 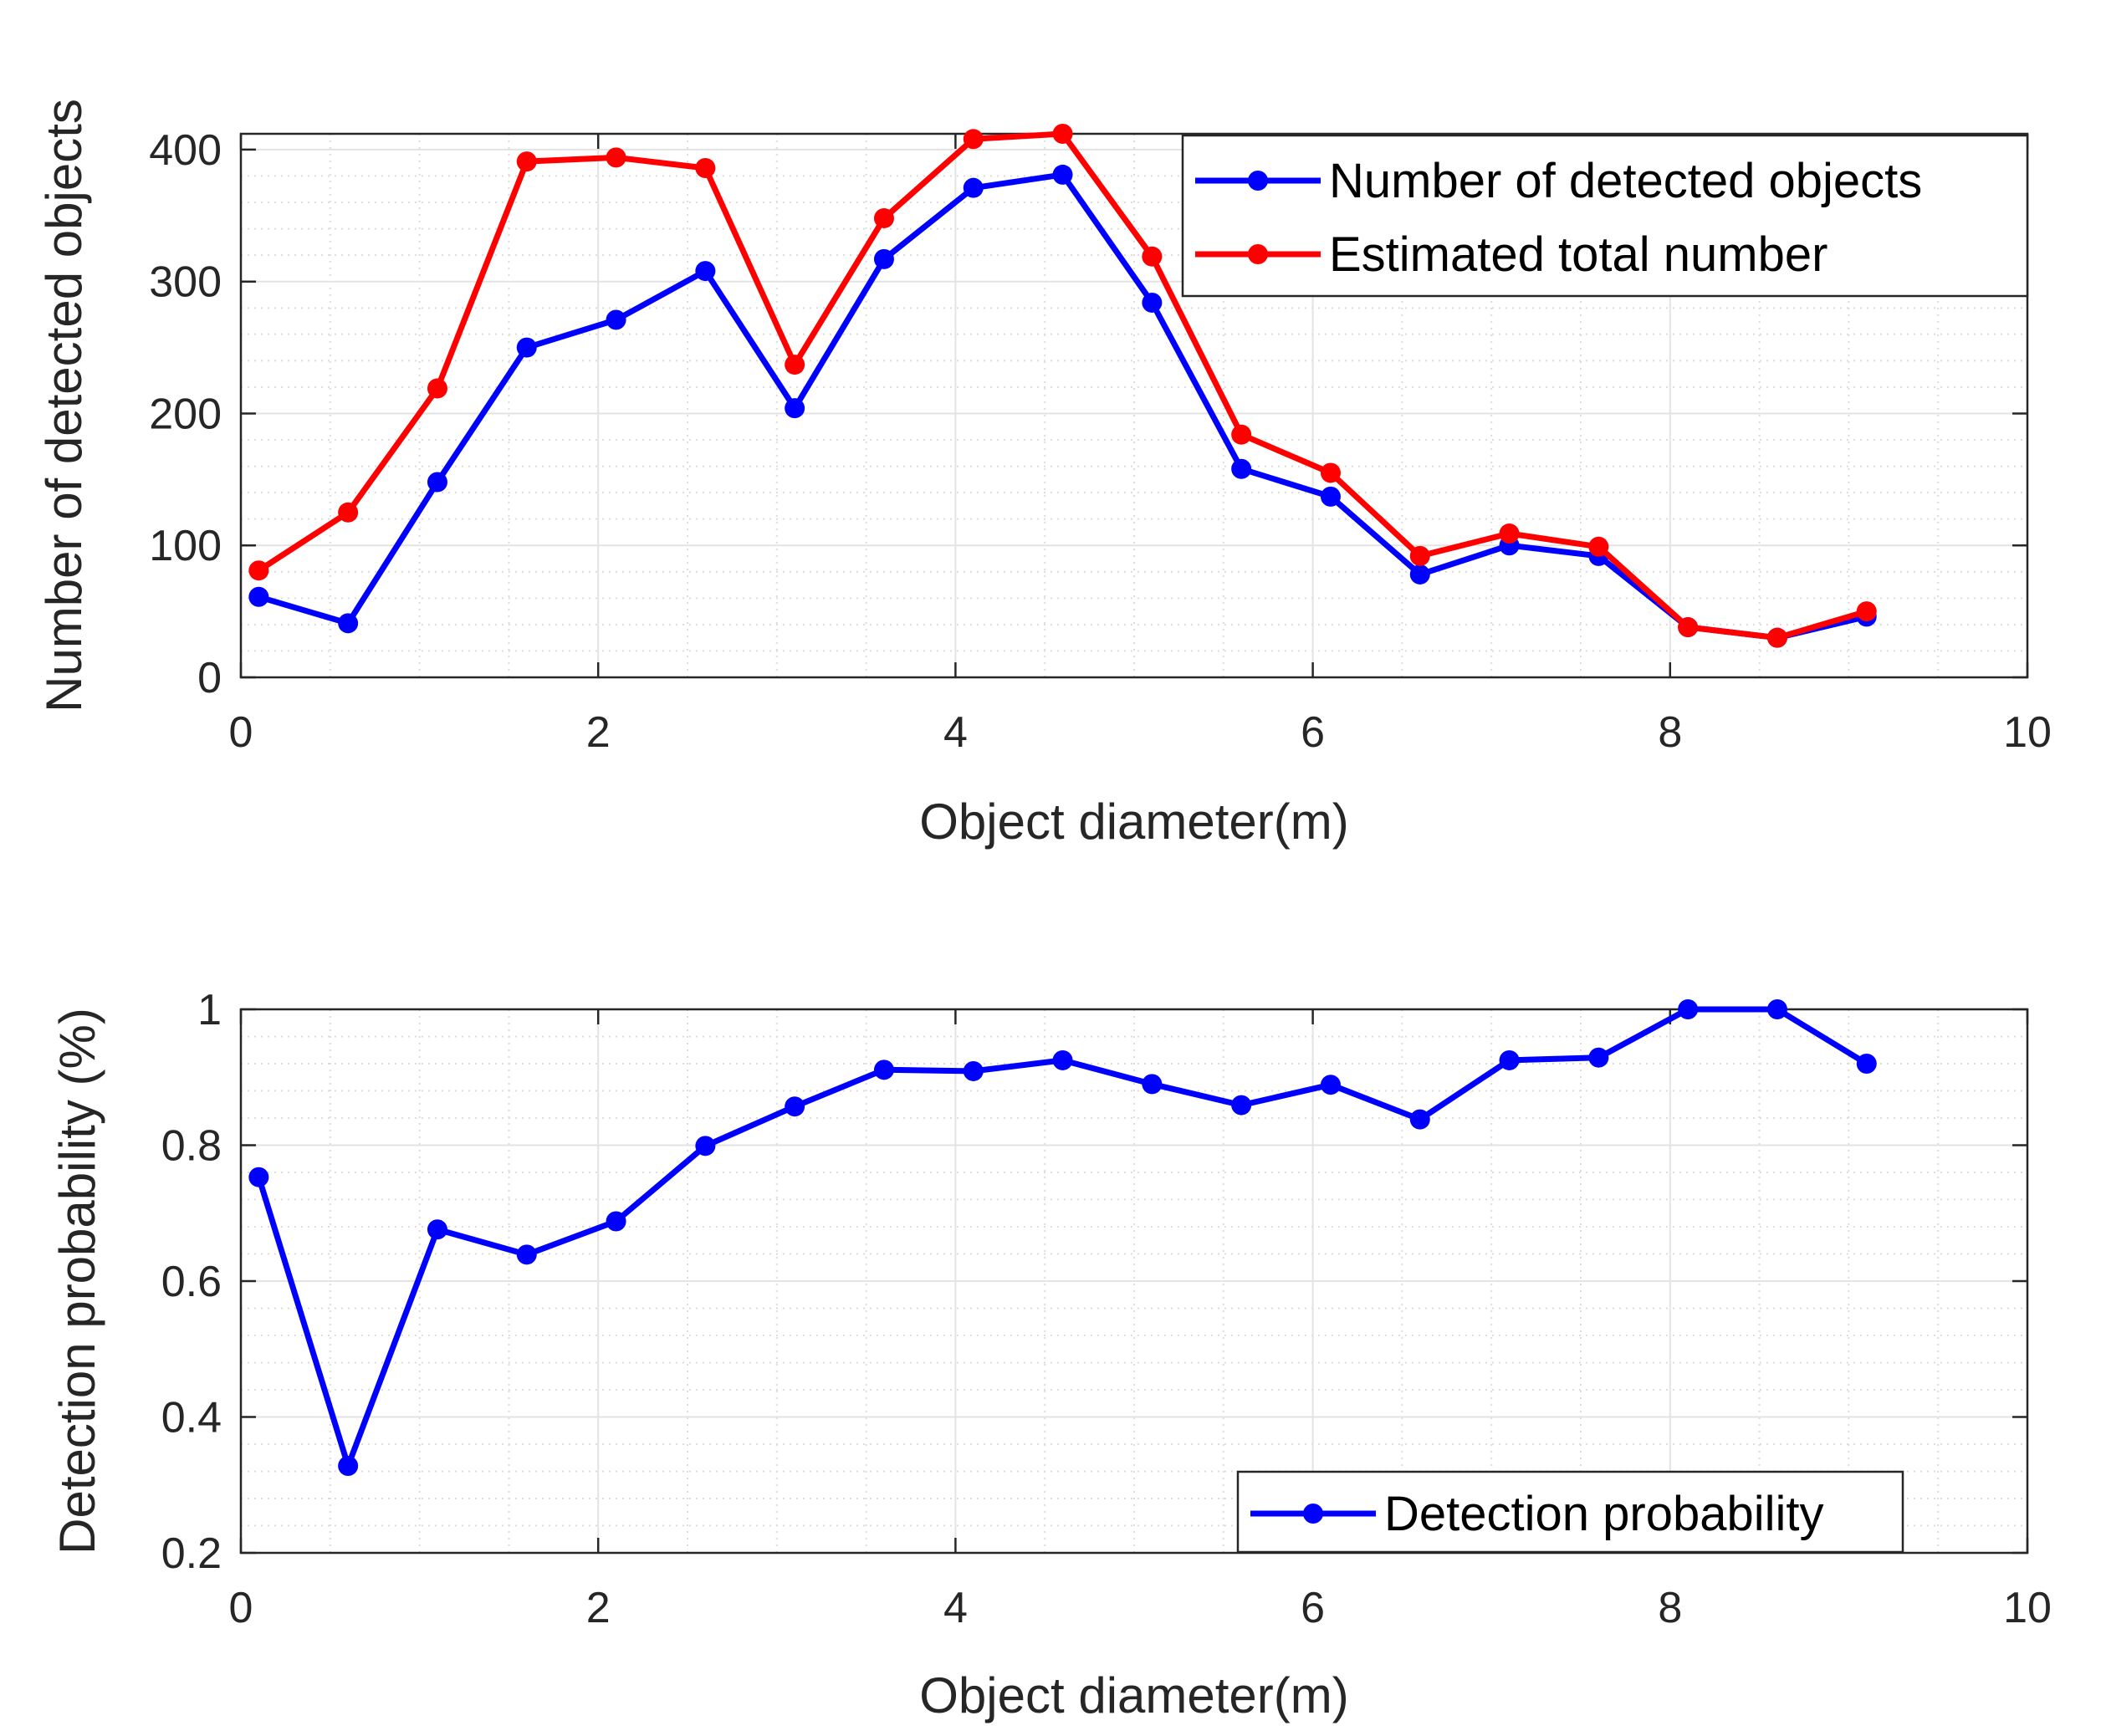 What do you see at coordinates (186, 546) in the screenshot?
I see `y-tick-label: 100` at bounding box center [186, 546].